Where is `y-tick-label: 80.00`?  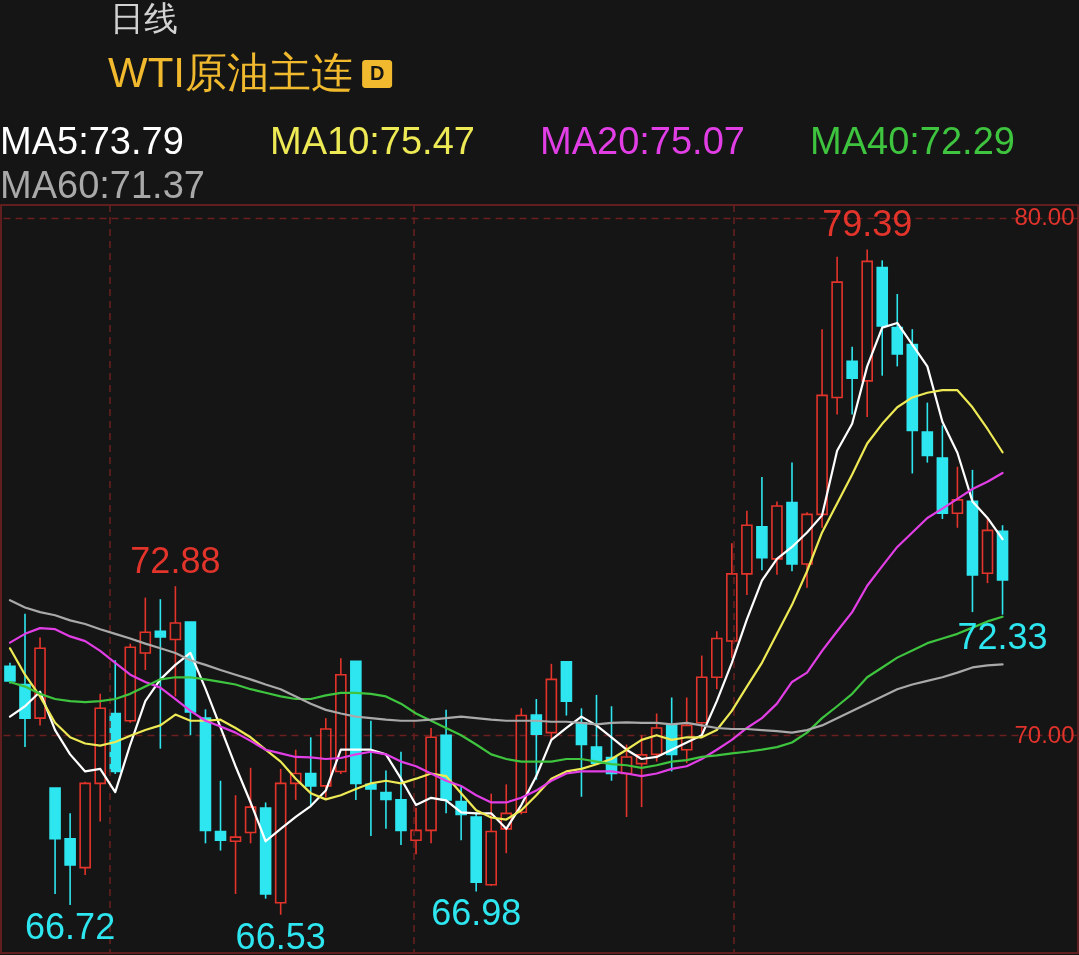
y-tick-label: 80.00 is located at coordinates (1044, 217).